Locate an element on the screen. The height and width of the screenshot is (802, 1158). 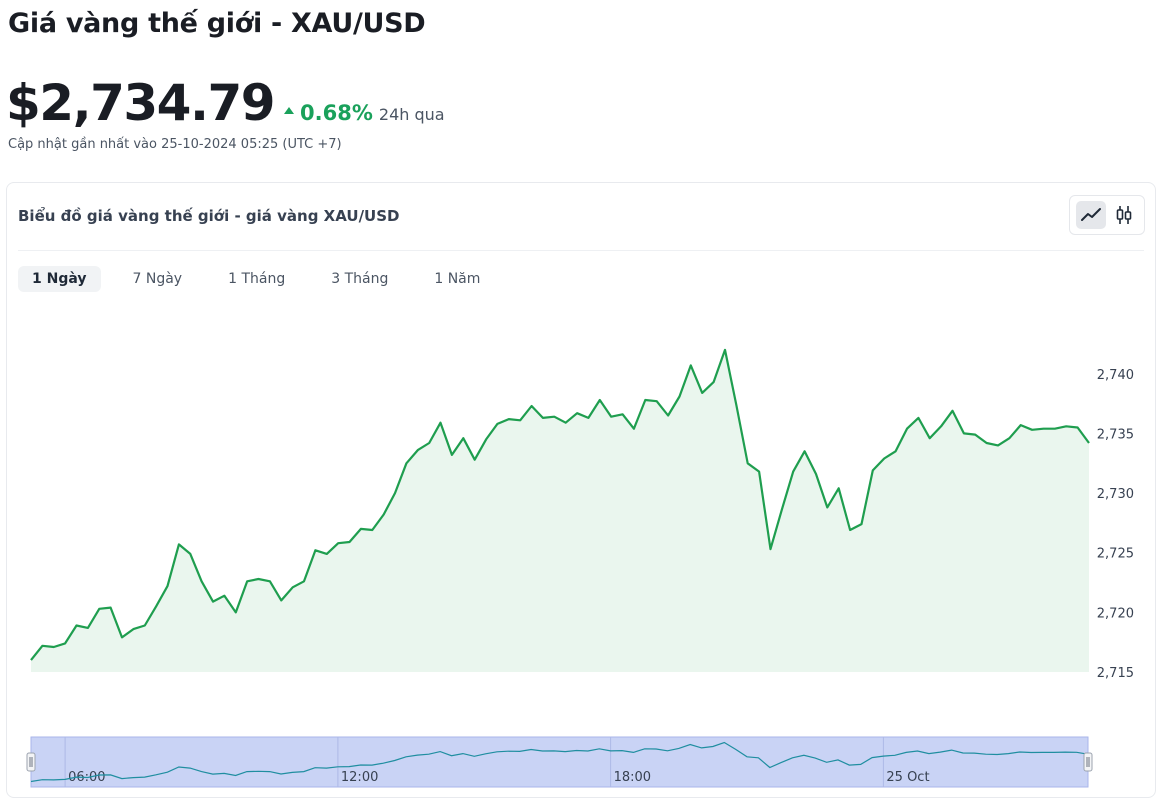
current-price: $2,734.79 is located at coordinates (141, 103).